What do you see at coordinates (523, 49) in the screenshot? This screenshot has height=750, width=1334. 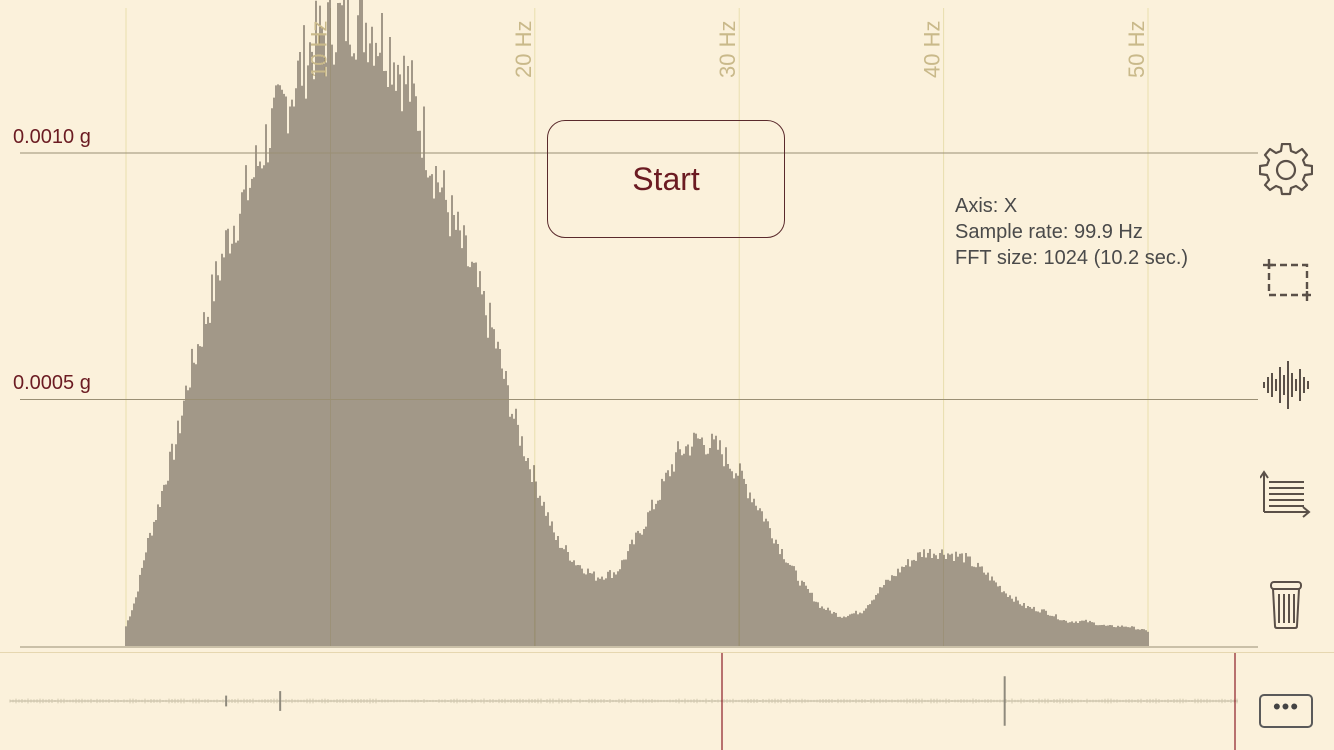 I see `freq-label-20hz: 20 Hz` at bounding box center [523, 49].